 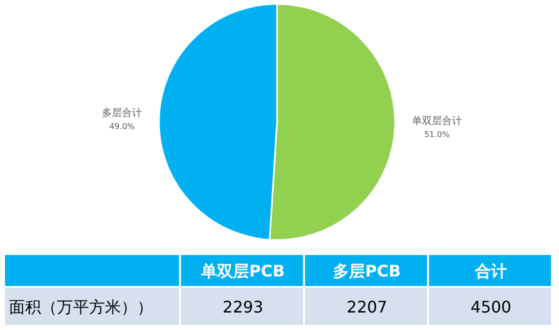 I want to click on slice-label: 多层合计, so click(x=122, y=112).